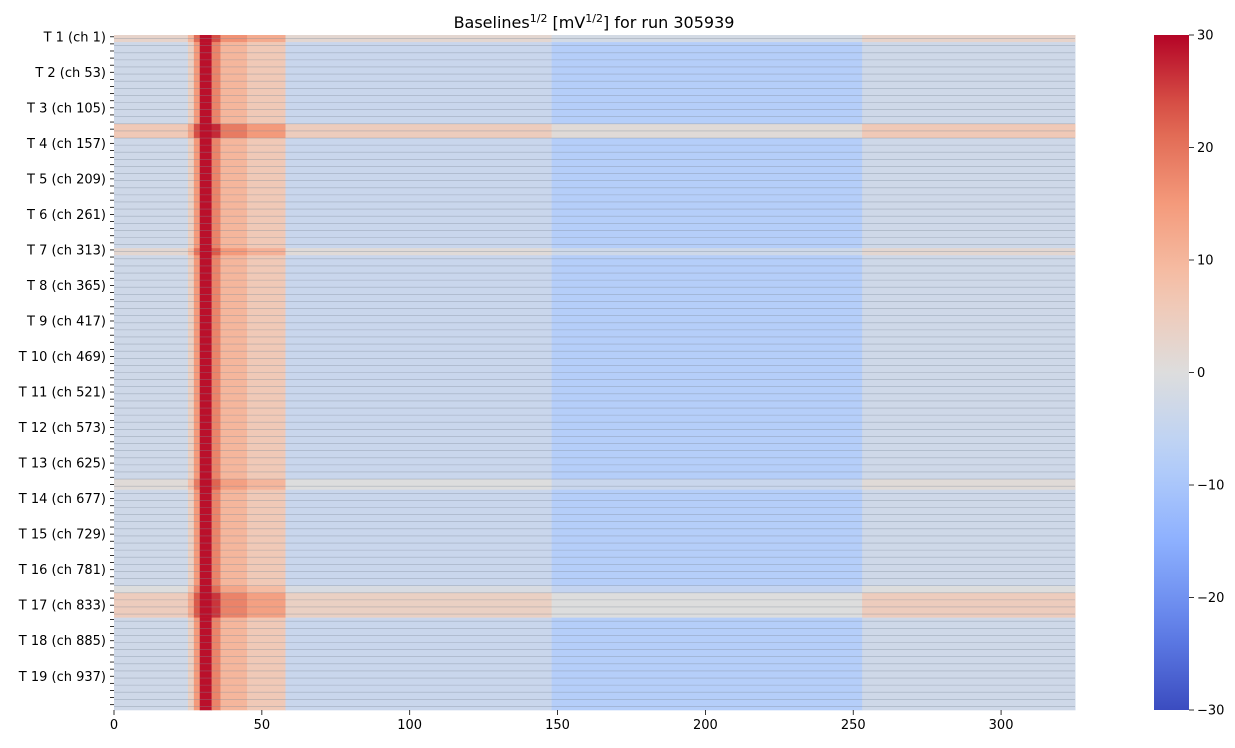 Image resolution: width=1235 pixels, height=748 pixels. Describe the element at coordinates (70, 73) in the screenshot. I see `y-tick-label: T 2 (ch 53)` at that location.